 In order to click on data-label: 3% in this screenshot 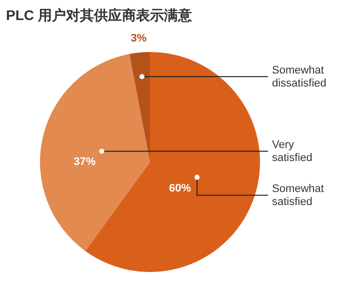, I will do `click(138, 38)`.